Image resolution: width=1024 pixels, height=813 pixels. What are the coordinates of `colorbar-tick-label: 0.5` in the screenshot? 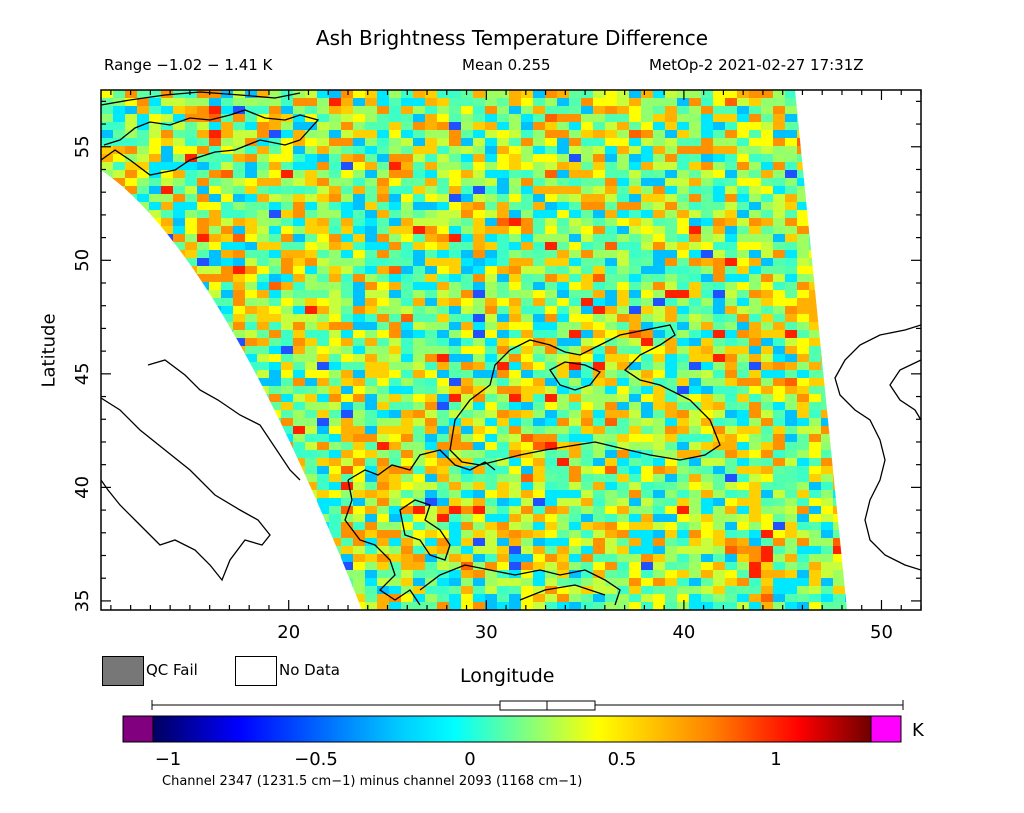 It's located at (622, 759).